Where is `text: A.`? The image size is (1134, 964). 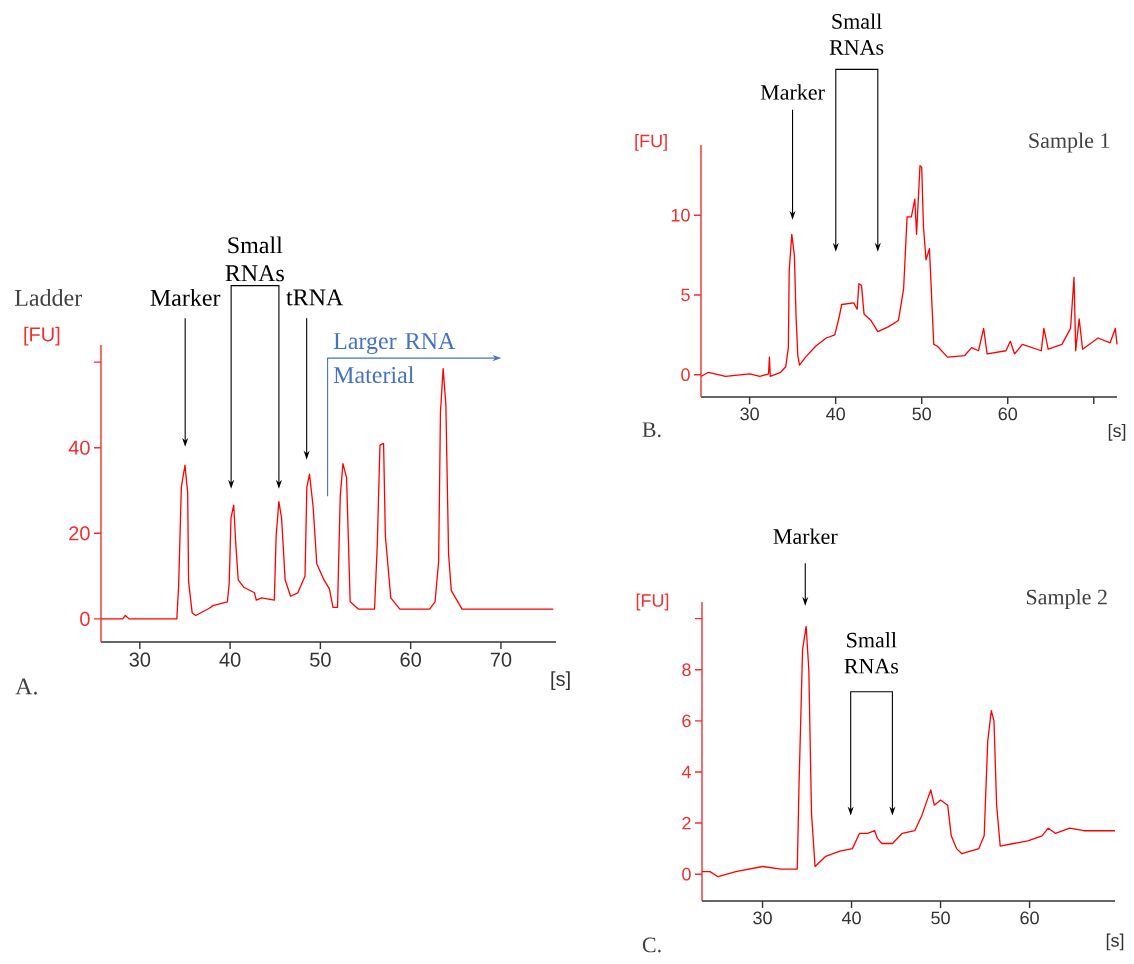 text: A. is located at coordinates (26, 686).